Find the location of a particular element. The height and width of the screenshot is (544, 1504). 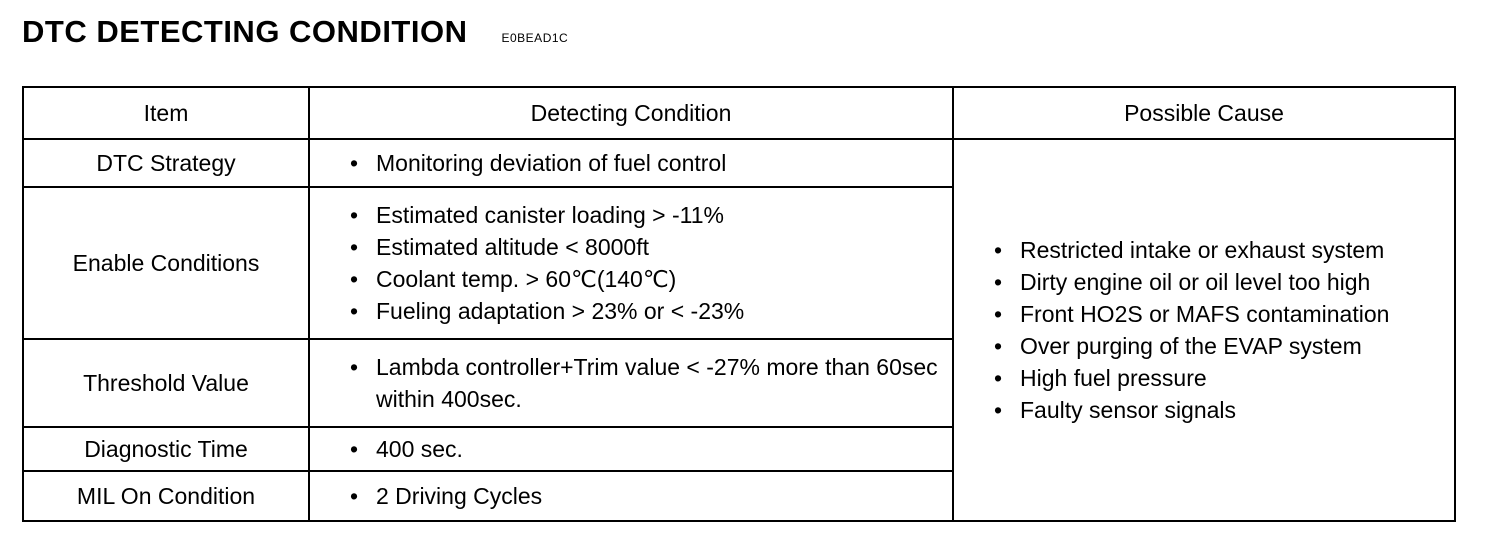

condition-bullet: 400 sec. is located at coordinates (651, 449).